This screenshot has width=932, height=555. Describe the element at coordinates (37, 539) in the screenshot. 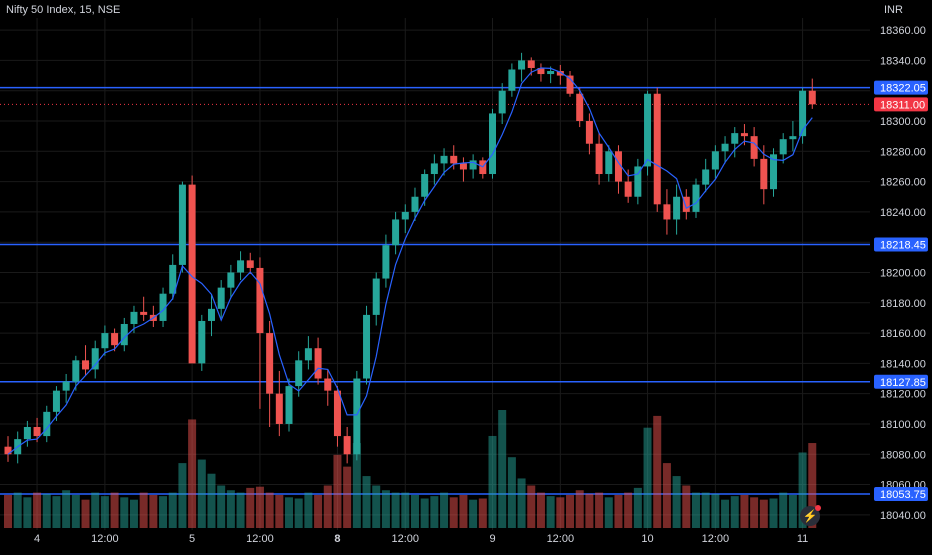

I see `time-tick-label: 4` at that location.